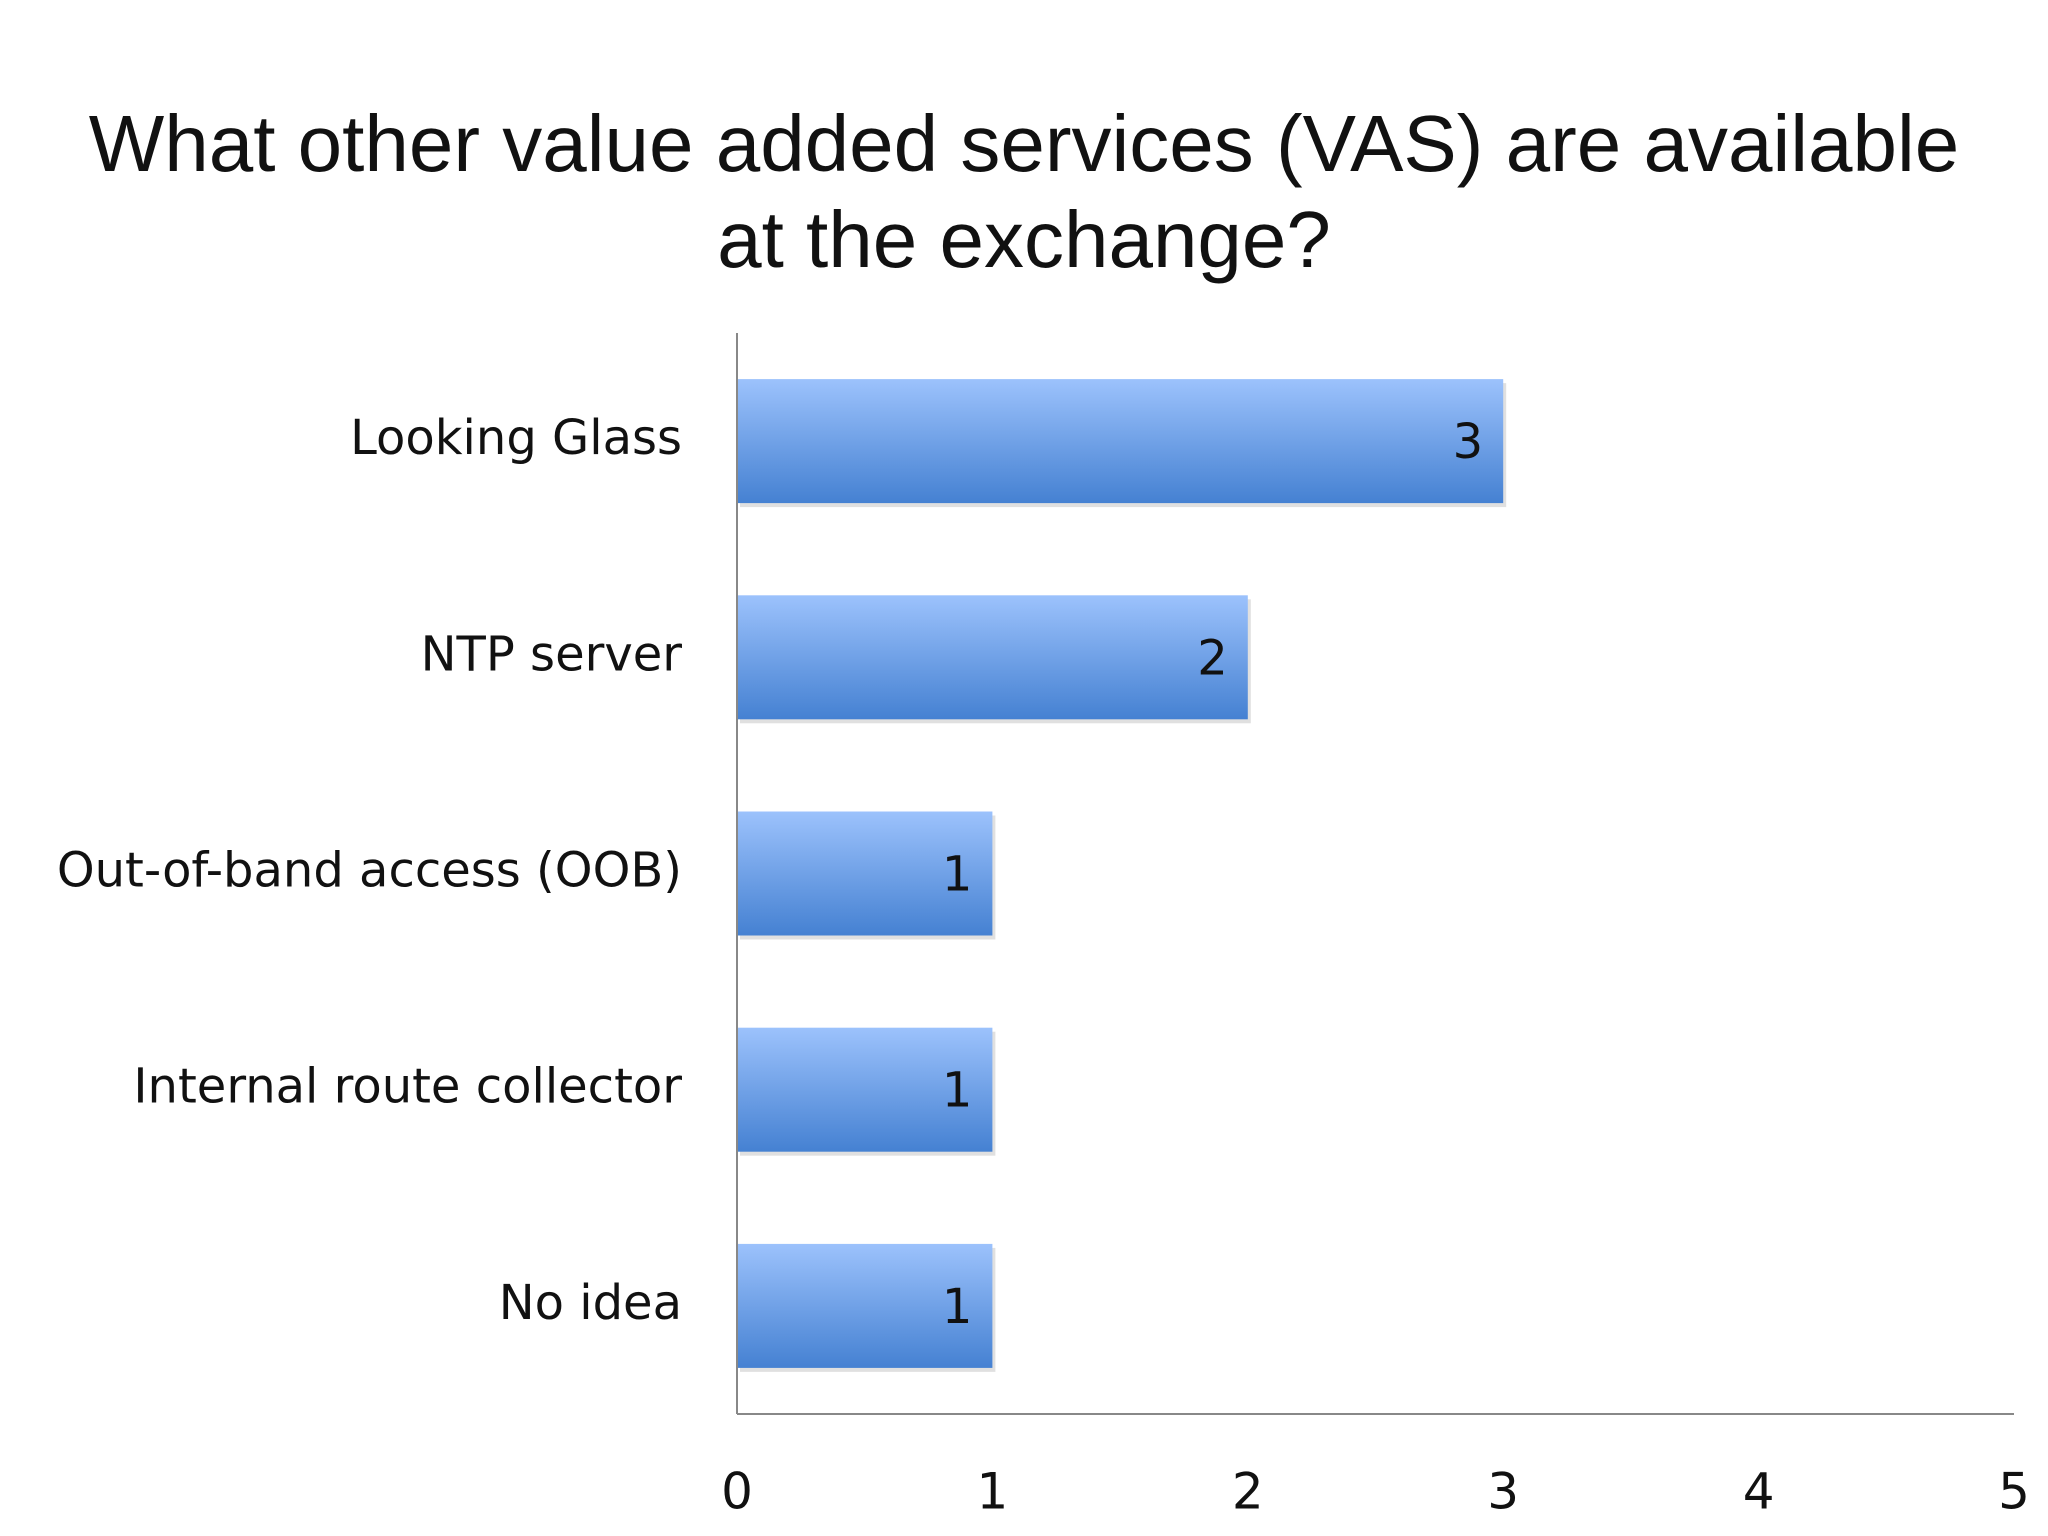 This screenshot has height=1536, width=2048. I want to click on data-label: 3, so click(1468, 442).